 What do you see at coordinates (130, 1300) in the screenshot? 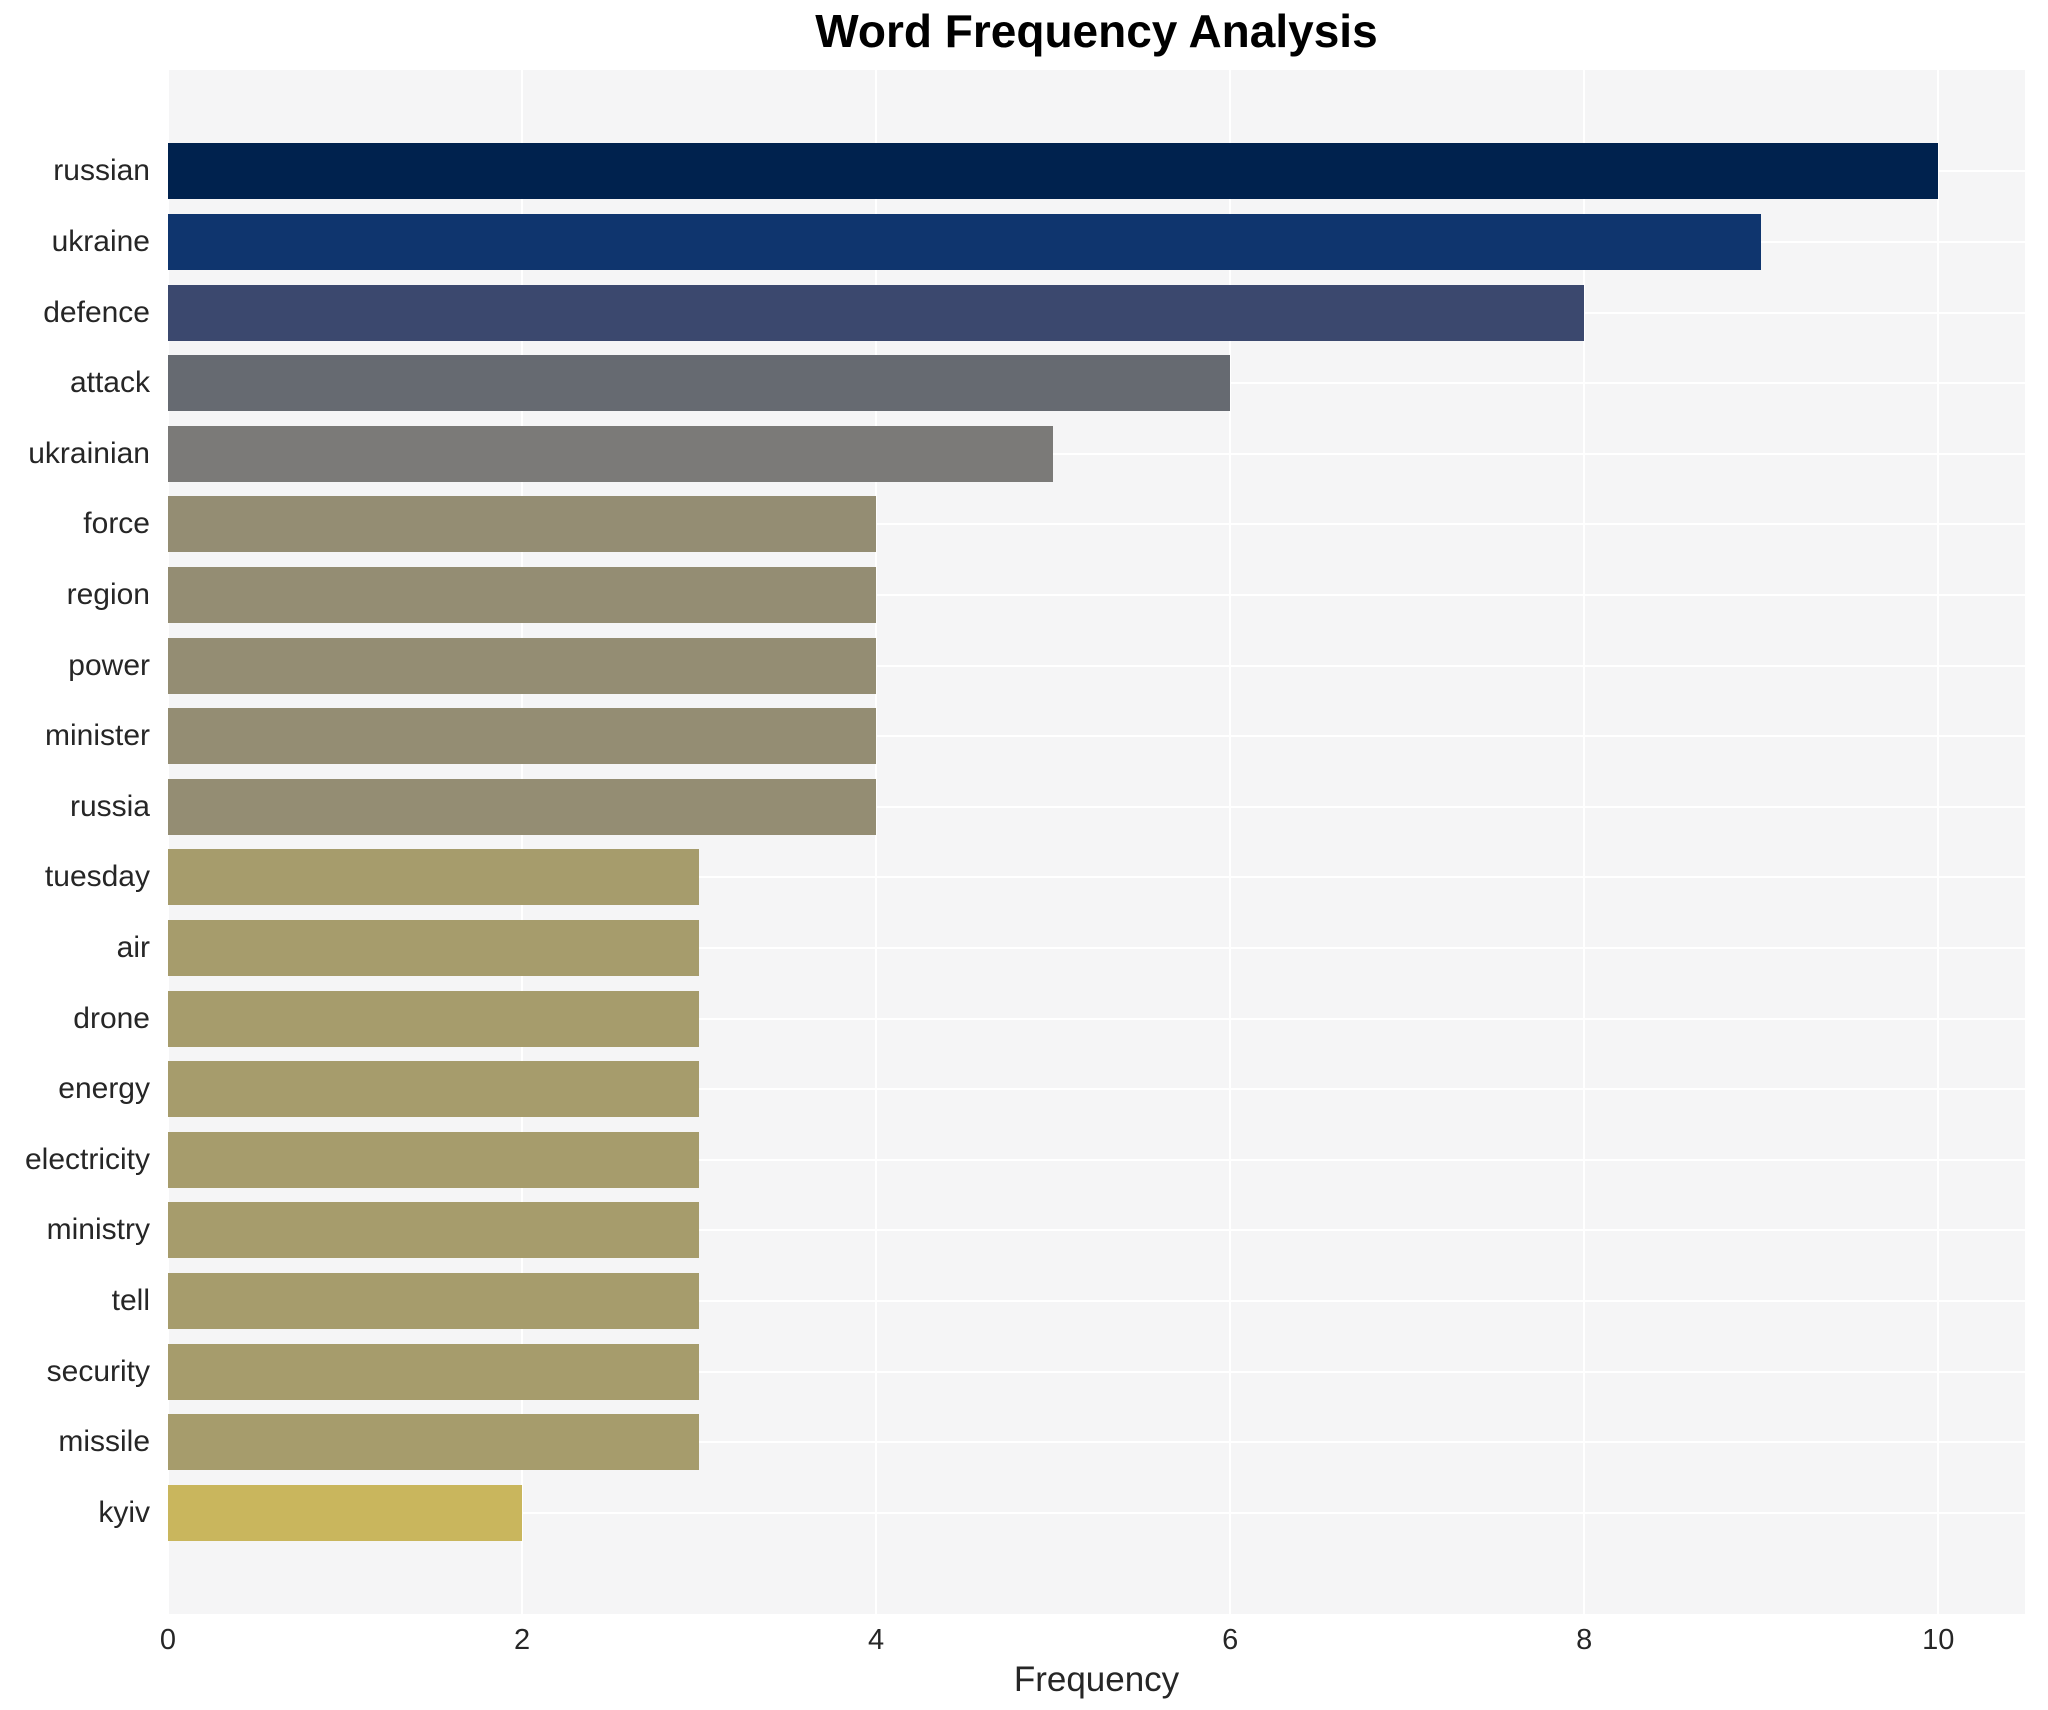
I see `y-tick-label-tell: tell` at bounding box center [130, 1300].